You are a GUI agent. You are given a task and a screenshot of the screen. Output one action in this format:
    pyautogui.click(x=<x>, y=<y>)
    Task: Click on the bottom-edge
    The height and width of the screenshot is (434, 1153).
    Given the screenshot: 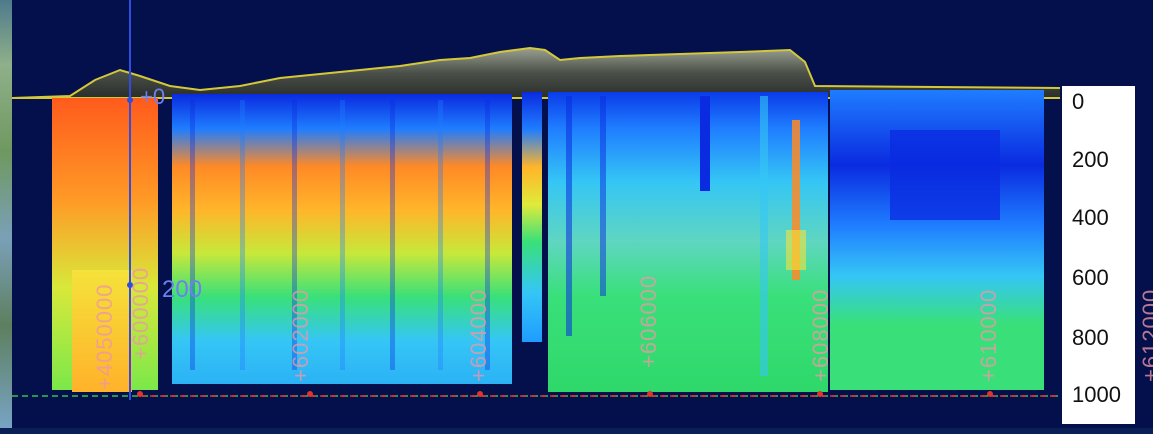 What is the action you would take?
    pyautogui.click(x=576, y=431)
    